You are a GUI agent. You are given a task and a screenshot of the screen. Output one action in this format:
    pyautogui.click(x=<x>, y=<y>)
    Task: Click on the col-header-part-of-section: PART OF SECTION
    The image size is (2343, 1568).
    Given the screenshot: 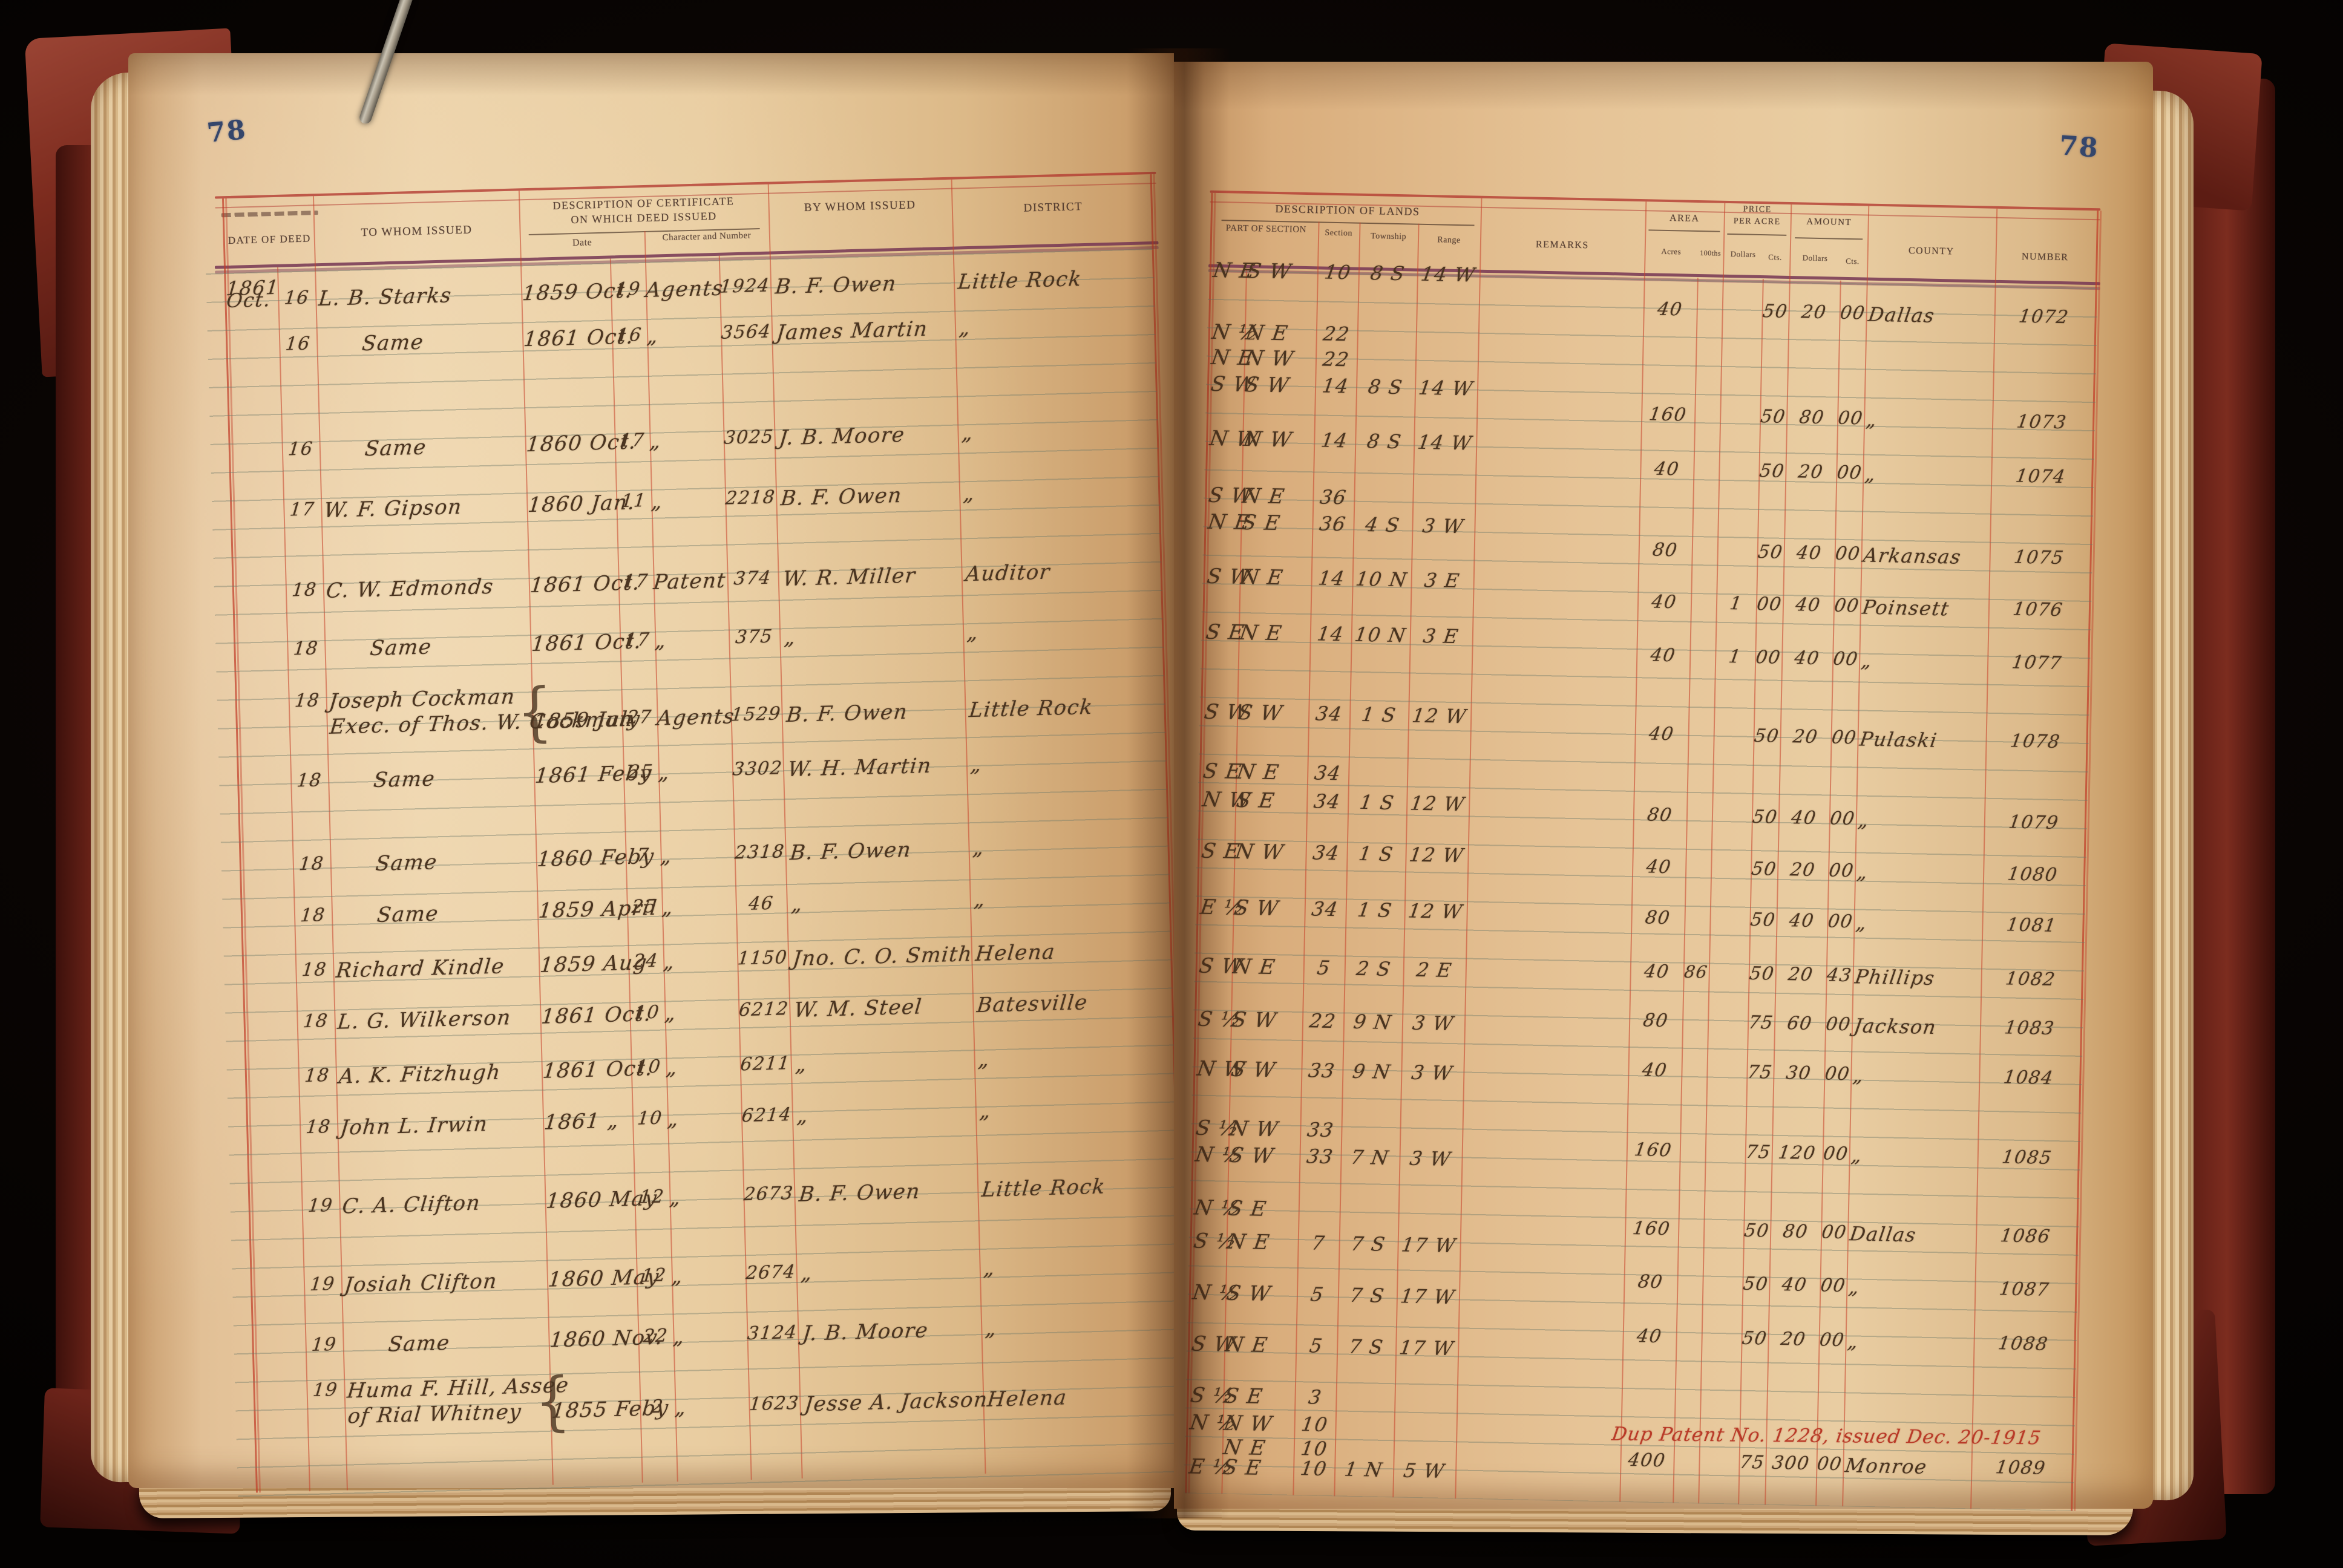 What is the action you would take?
    pyautogui.click(x=1266, y=229)
    